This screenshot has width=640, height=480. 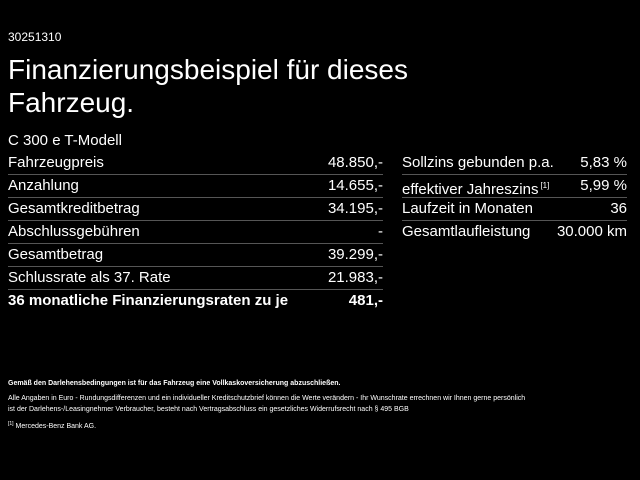 I want to click on row-value: 36, so click(x=618, y=208).